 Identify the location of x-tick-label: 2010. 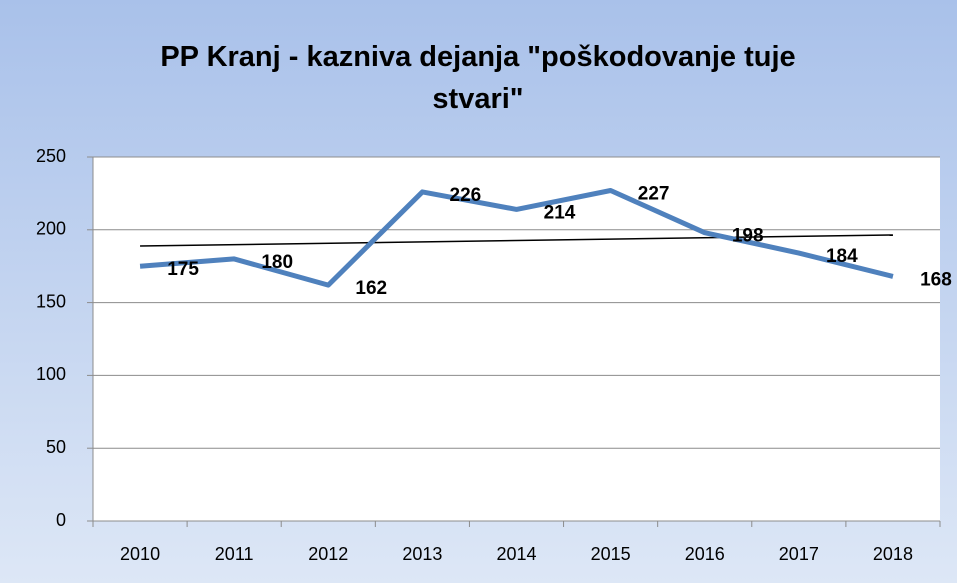
(140, 554).